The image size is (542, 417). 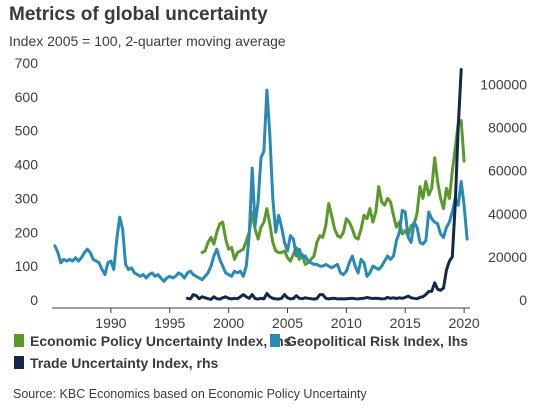 What do you see at coordinates (507, 171) in the screenshot?
I see `right-tick-label: 60000` at bounding box center [507, 171].